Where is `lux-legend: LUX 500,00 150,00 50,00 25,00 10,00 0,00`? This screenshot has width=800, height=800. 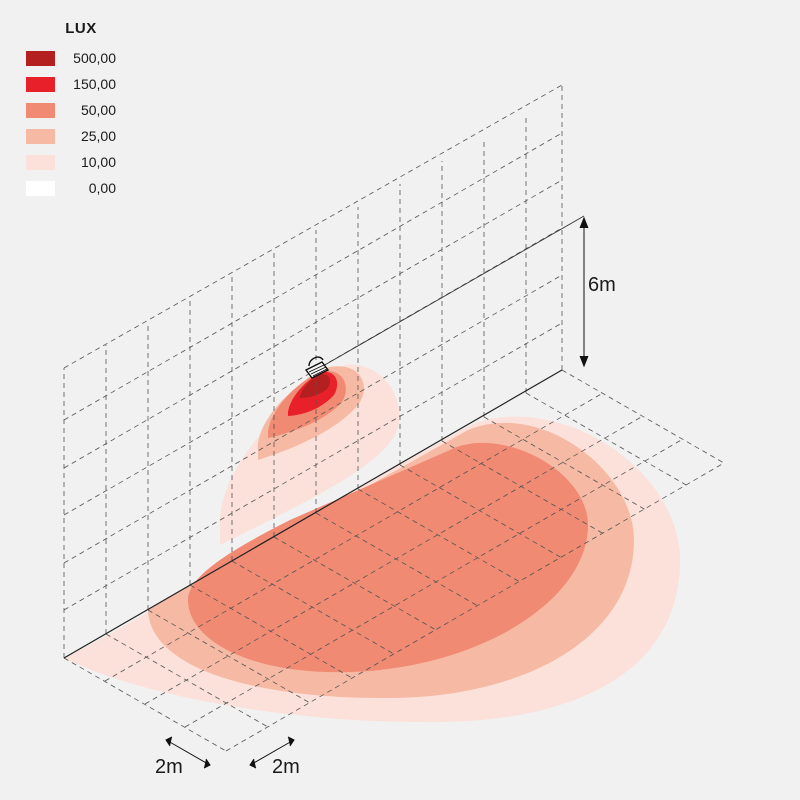
lux-legend: LUX 500,00 150,00 50,00 25,00 10,00 0,00 is located at coordinates (71, 110).